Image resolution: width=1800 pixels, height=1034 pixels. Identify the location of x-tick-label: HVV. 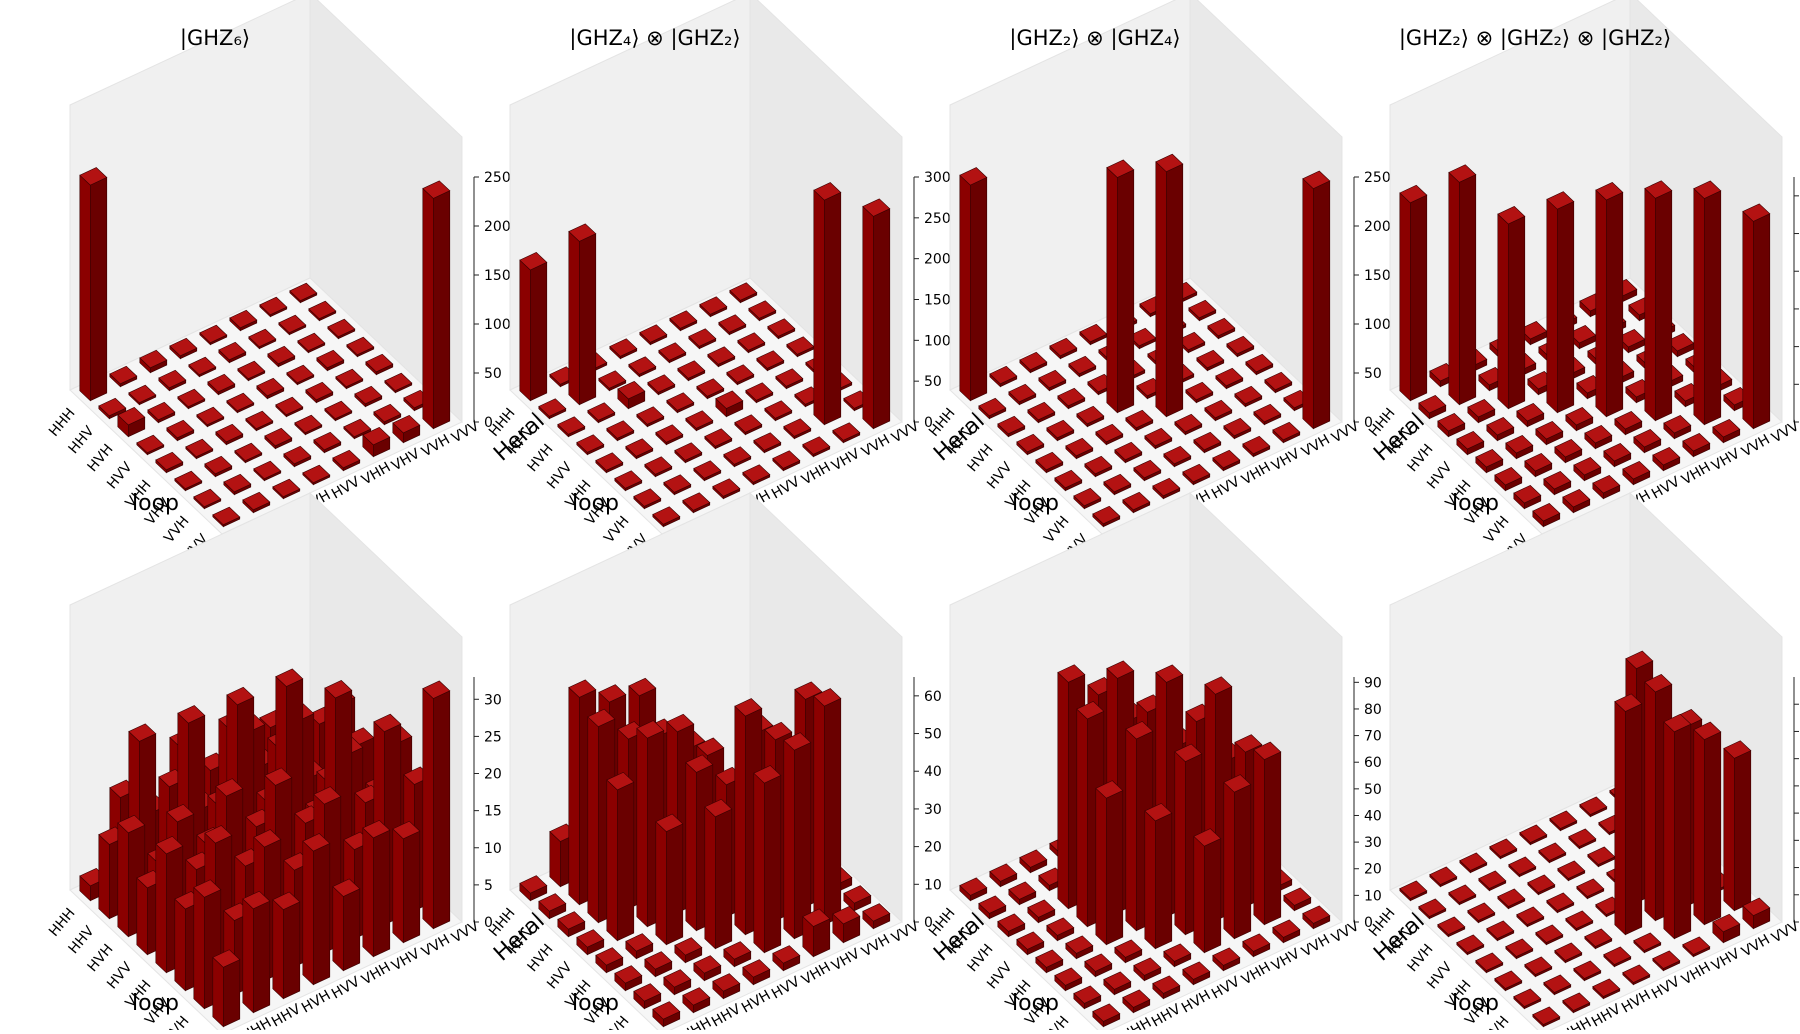
(560, 975).